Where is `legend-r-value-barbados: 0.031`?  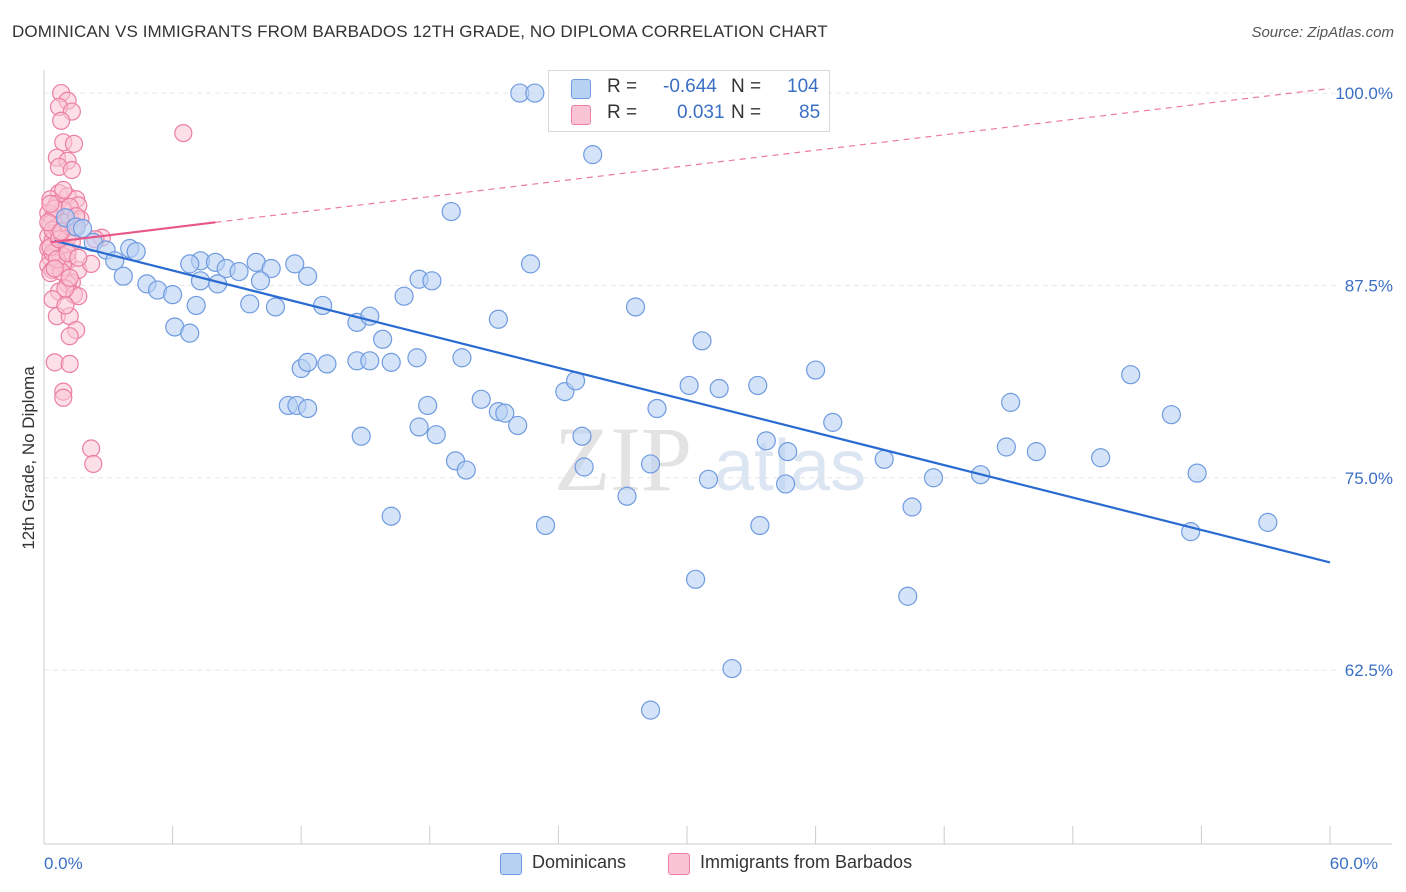 legend-r-value-barbados: 0.031 is located at coordinates (701, 112).